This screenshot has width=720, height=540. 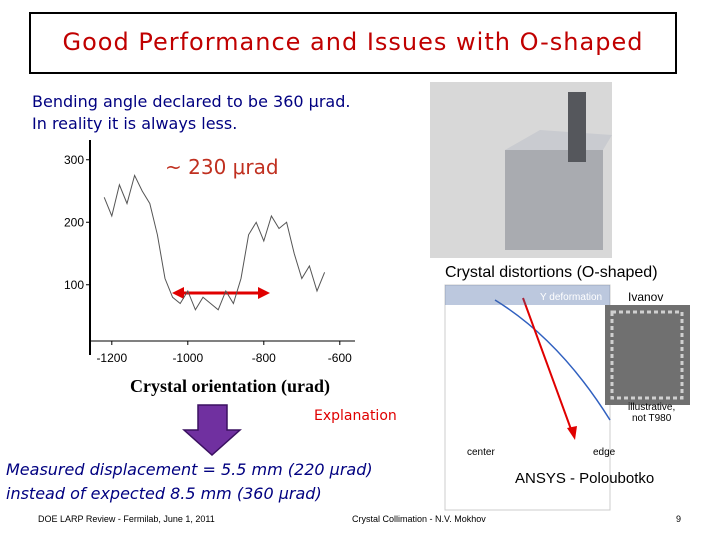 I want to click on note: illustrative, not T980, so click(x=651, y=413).